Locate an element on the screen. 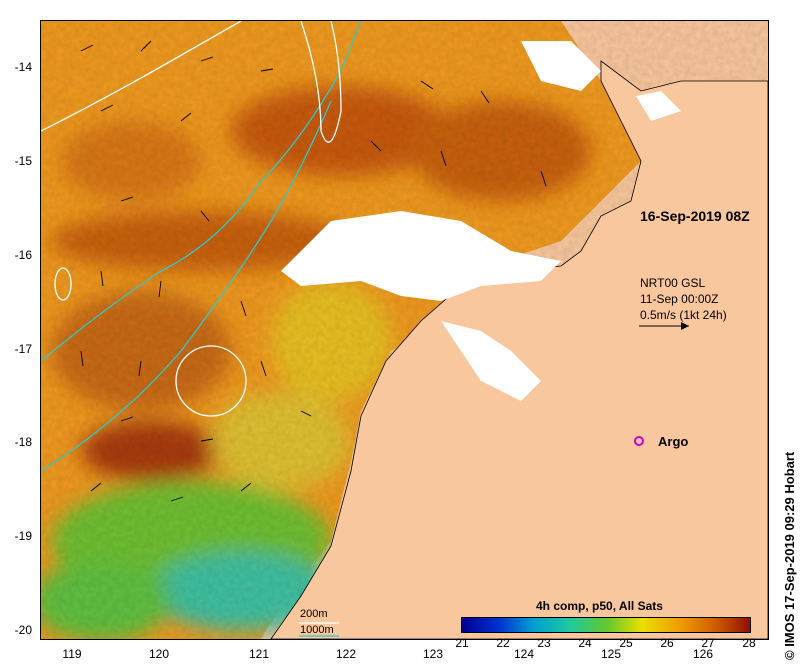  colorbar-tick: 28 is located at coordinates (749, 643).